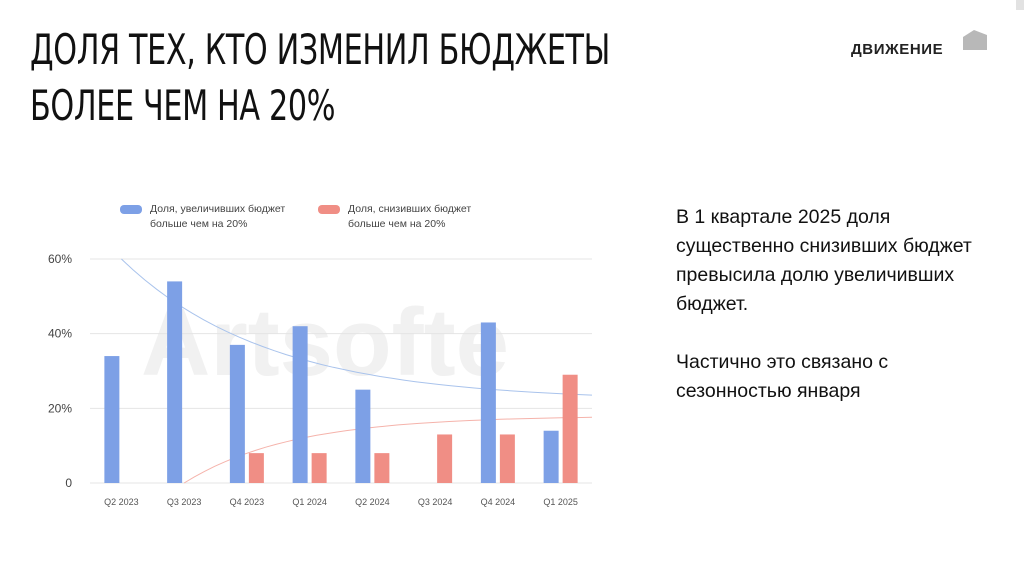 This screenshot has height=574, width=1024. I want to click on x-tick-label: Q3 2024, so click(435, 502).